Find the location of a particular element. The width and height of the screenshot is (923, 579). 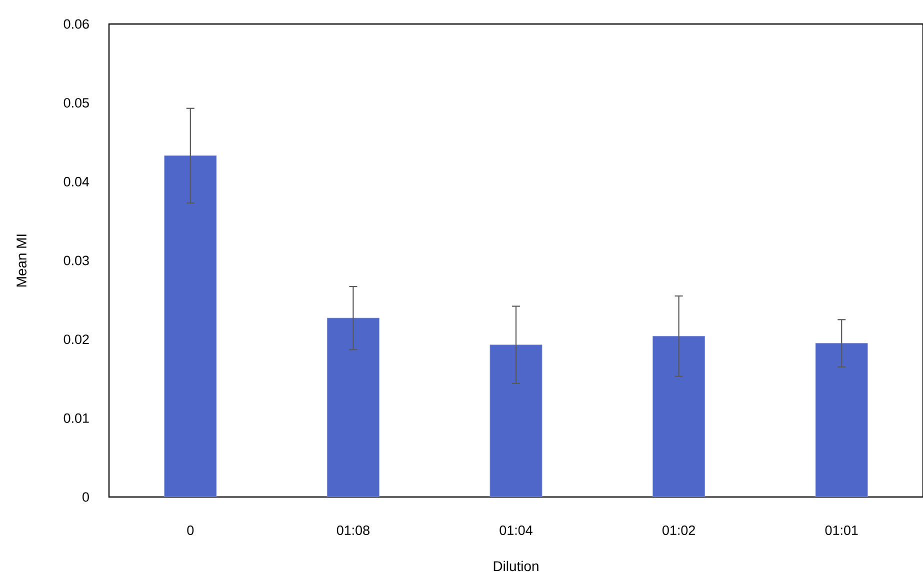

x-tick-label: 01:02 is located at coordinates (678, 531).